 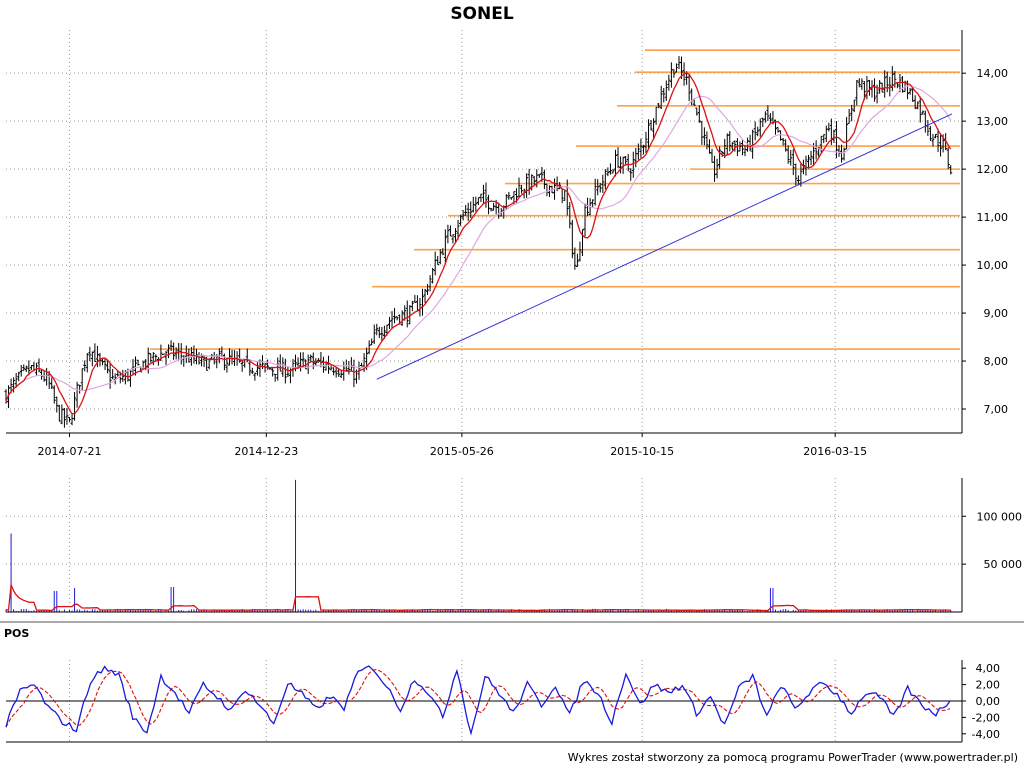 What do you see at coordinates (1000, 516) in the screenshot?
I see `volume-y-tick-label: 100 000` at bounding box center [1000, 516].